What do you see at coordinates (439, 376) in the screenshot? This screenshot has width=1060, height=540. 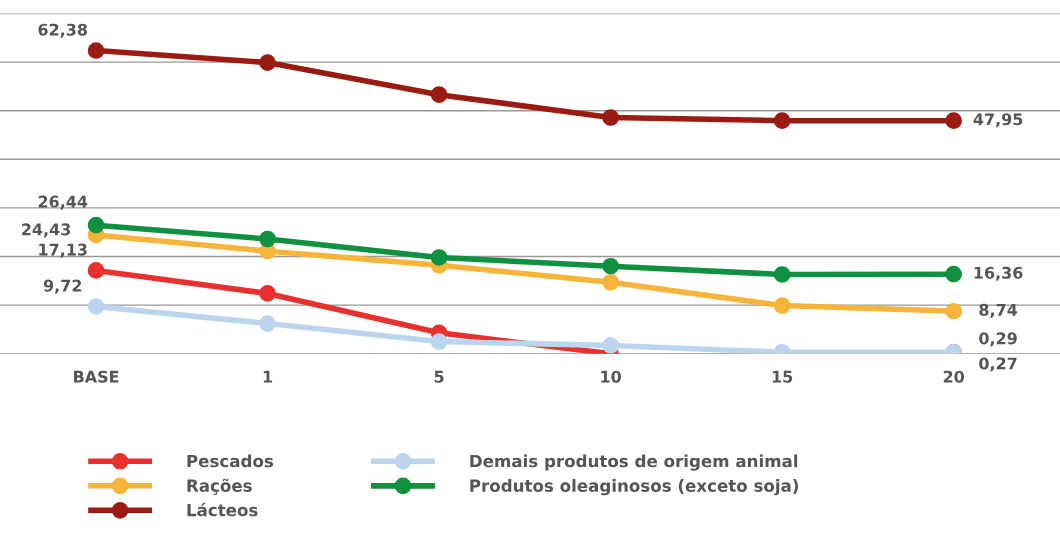 I see `x-tick-label: 5` at bounding box center [439, 376].